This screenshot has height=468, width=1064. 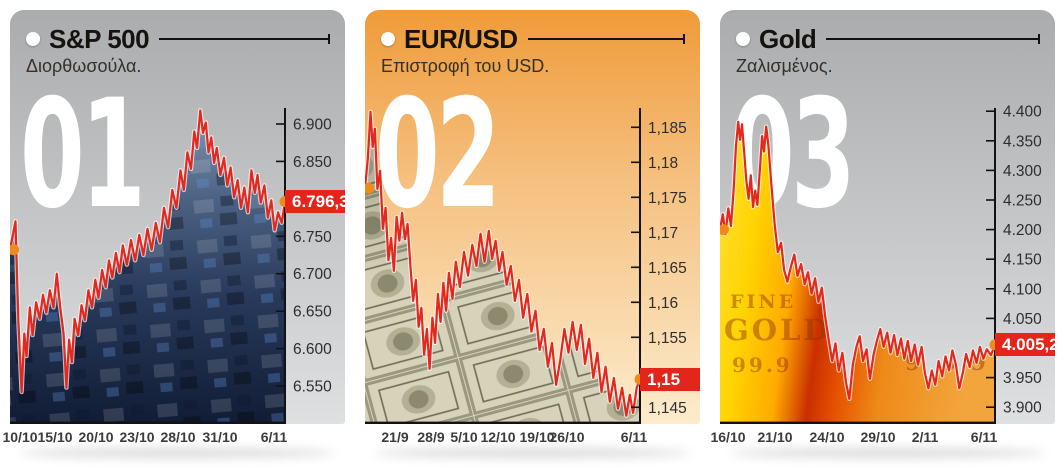 What do you see at coordinates (20, 437) in the screenshot?
I see `x-tick-label: 10/10` at bounding box center [20, 437].